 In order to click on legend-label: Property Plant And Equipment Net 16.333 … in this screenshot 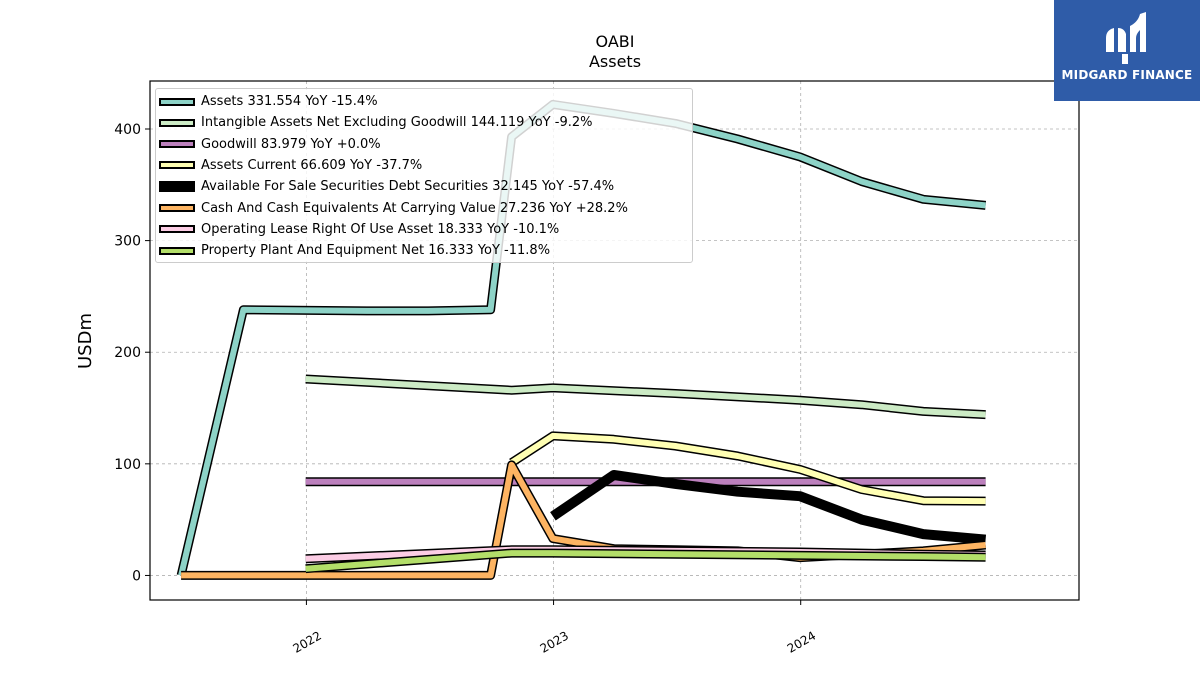, I will do `click(376, 251)`.